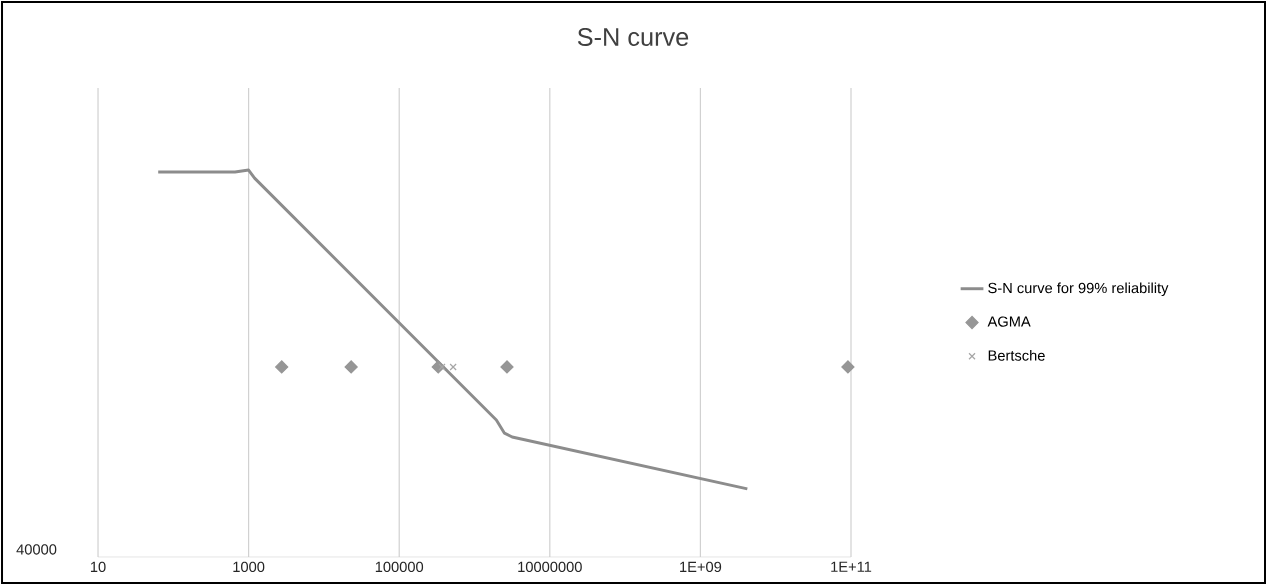  Describe the element at coordinates (701, 567) in the screenshot. I see `x-tick-label: 1E+09` at that location.